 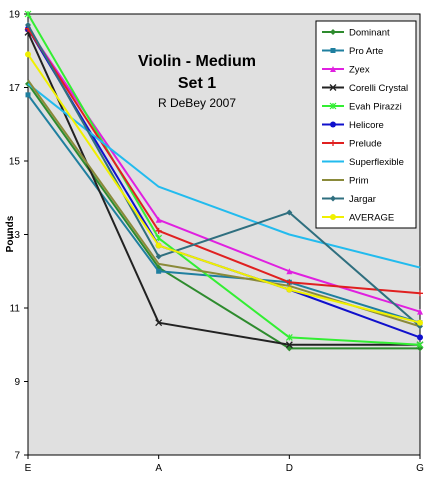 What do you see at coordinates (17, 456) in the screenshot?
I see `y-tick-label: 7` at bounding box center [17, 456].